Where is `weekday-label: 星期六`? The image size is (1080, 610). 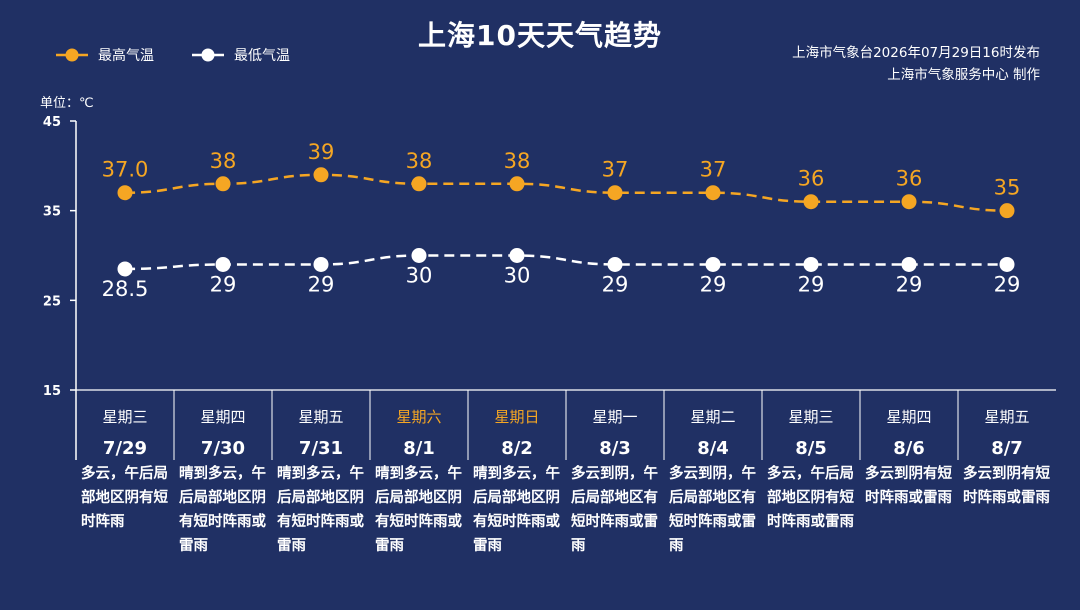 weekday-label: 星期六 is located at coordinates (419, 417).